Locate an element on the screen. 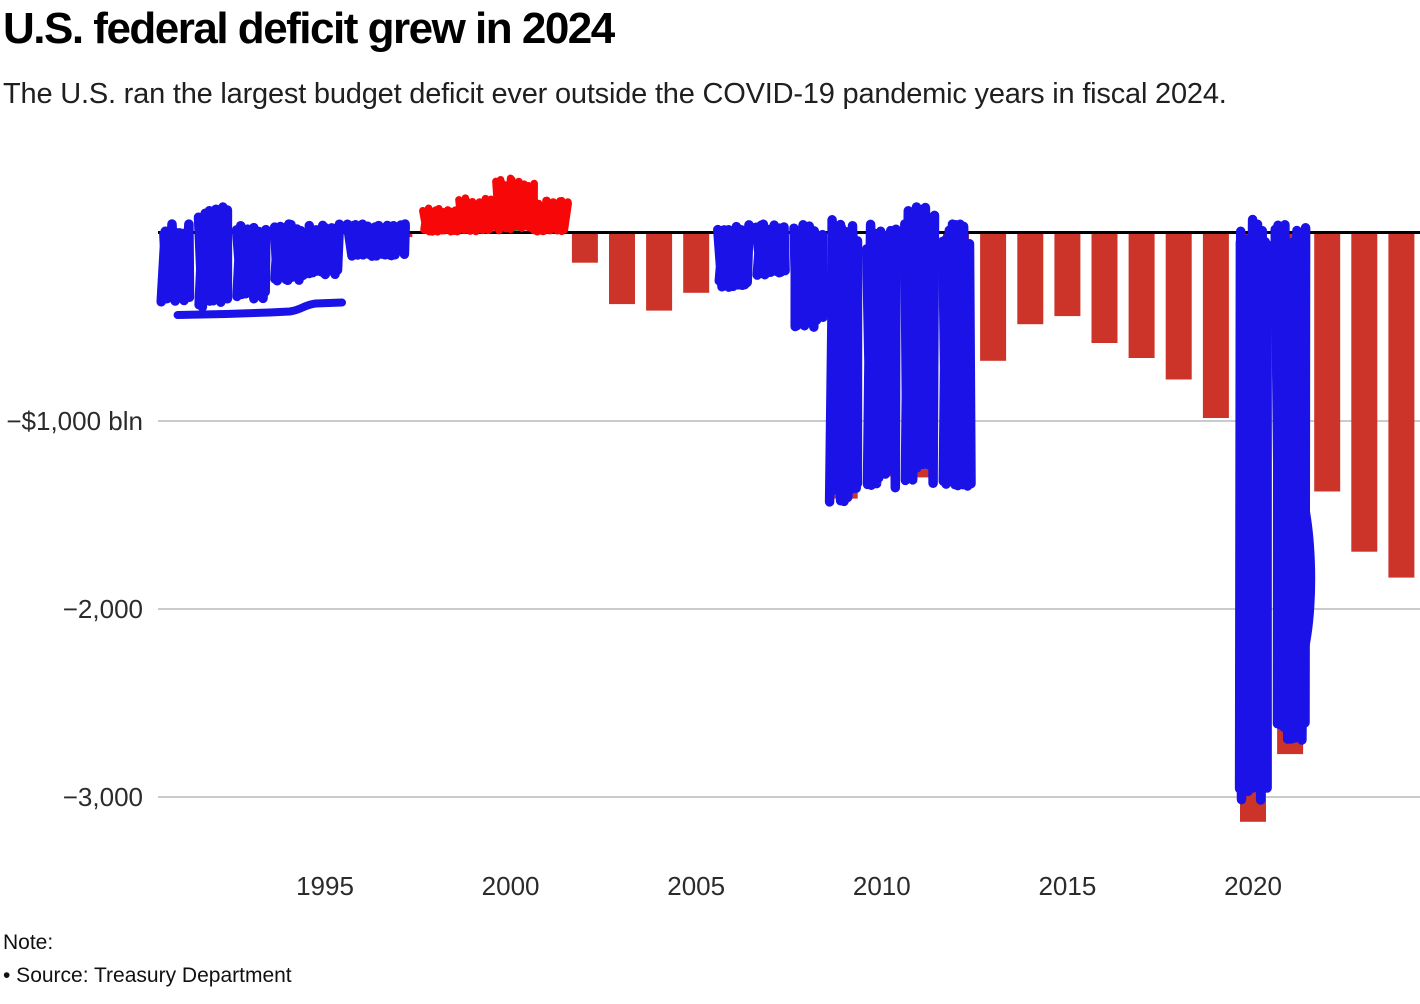 Image resolution: width=1420 pixels, height=1004 pixels. x-tick-label: 1995 is located at coordinates (325, 886).